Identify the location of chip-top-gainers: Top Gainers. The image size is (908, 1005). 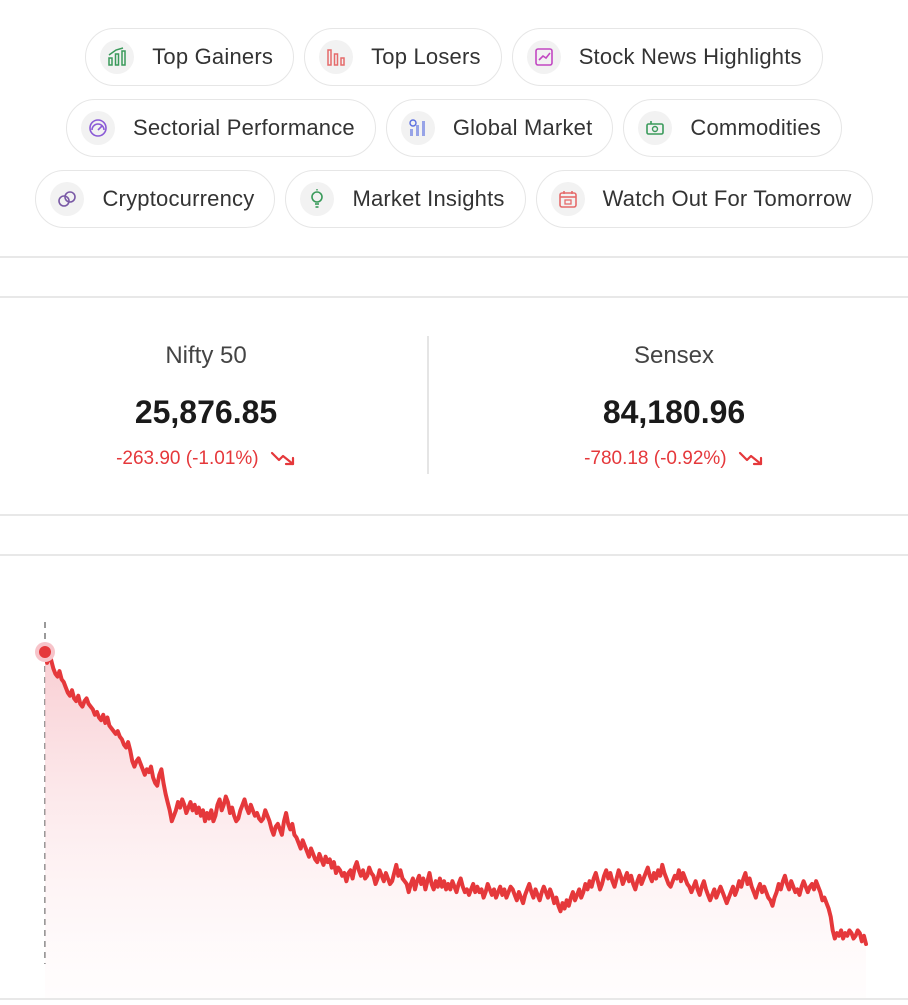
(189, 57).